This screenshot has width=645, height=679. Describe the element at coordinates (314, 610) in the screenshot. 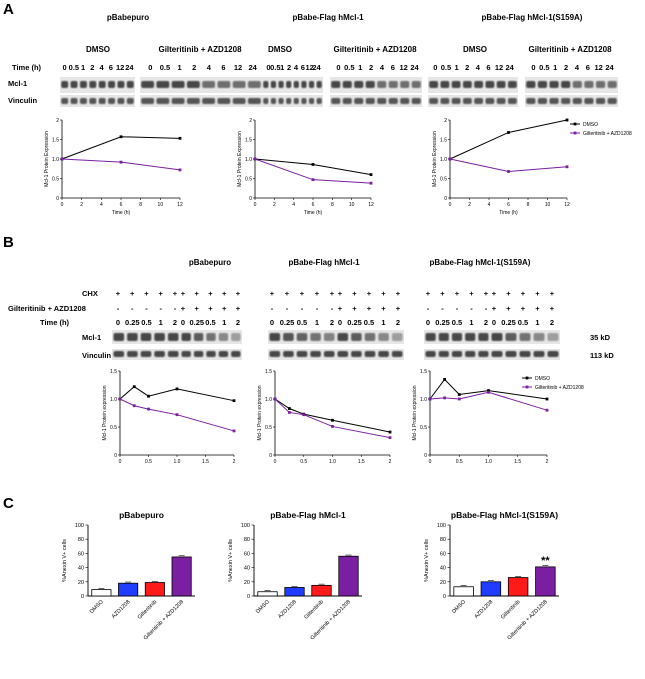

I see `x-category-label: Gilteritinib` at that location.